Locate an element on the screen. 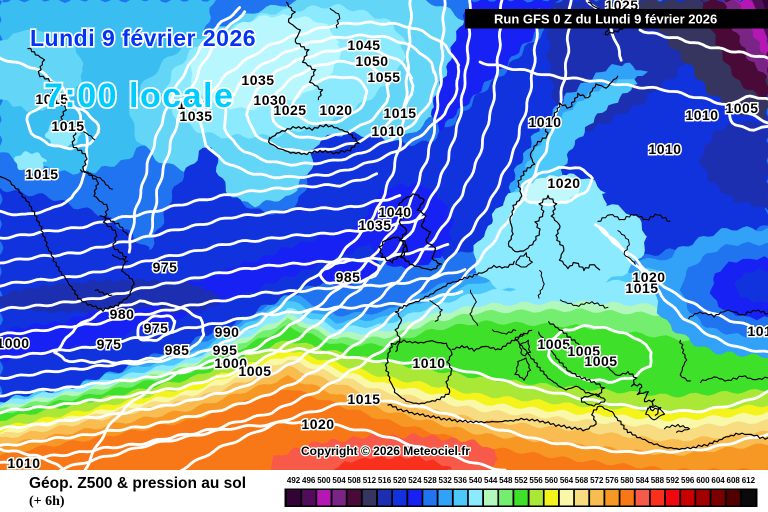  svg-text: 1045 is located at coordinates (363, 45).